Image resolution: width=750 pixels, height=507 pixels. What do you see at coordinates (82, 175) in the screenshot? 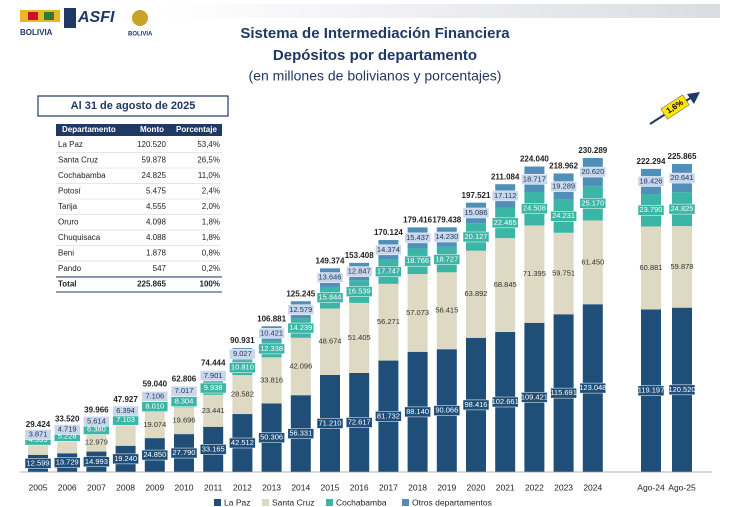
I see `table-cell: Cochabamba` at bounding box center [82, 175].